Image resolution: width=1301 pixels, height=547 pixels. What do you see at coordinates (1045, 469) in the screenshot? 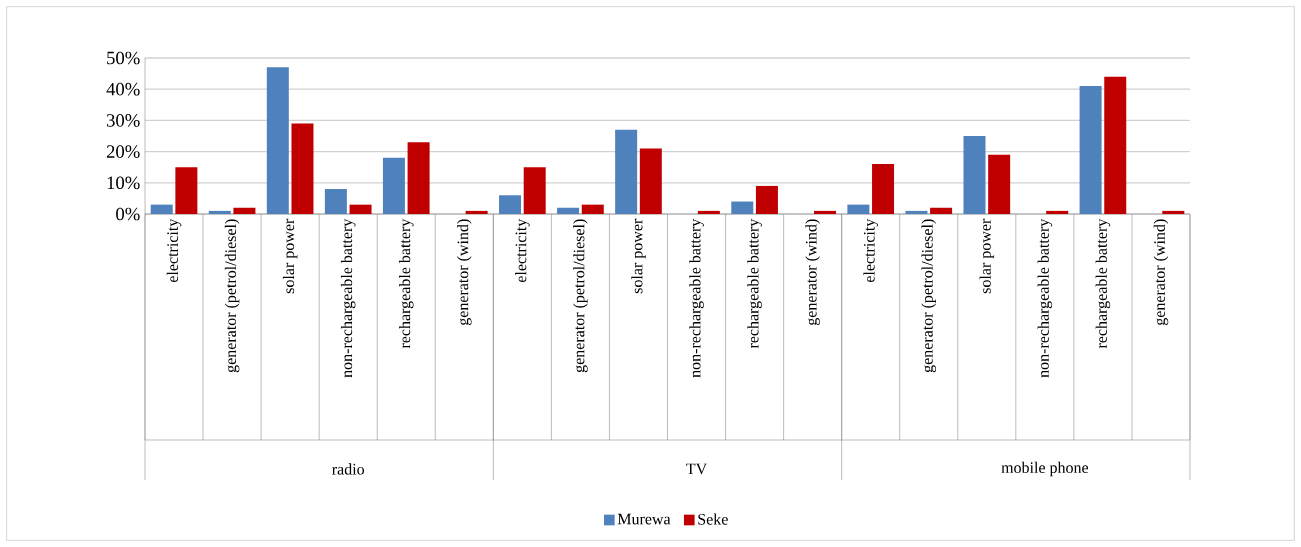
I see `text: mobile phone` at bounding box center [1045, 469].